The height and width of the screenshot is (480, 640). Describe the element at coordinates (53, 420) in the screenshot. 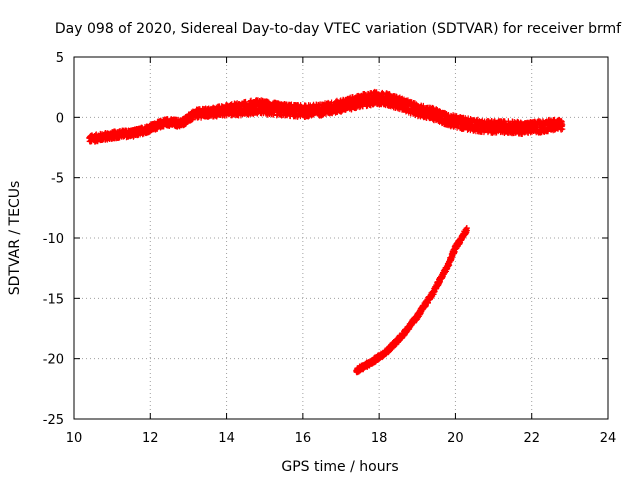

I see `y-tick-label: -25` at that location.